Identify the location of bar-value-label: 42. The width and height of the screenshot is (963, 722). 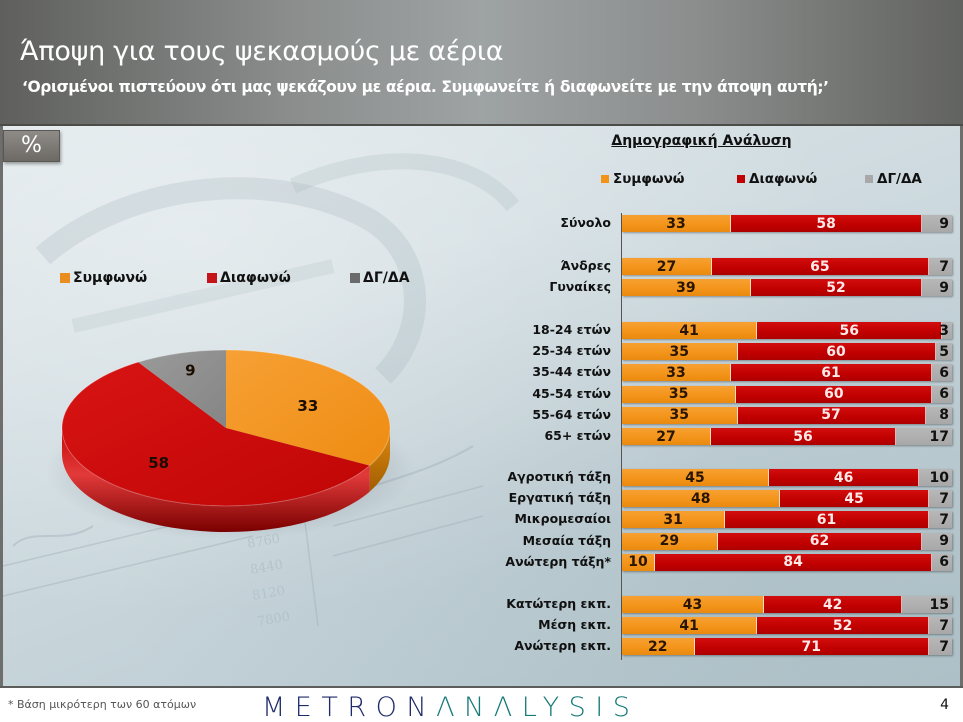
(832, 604).